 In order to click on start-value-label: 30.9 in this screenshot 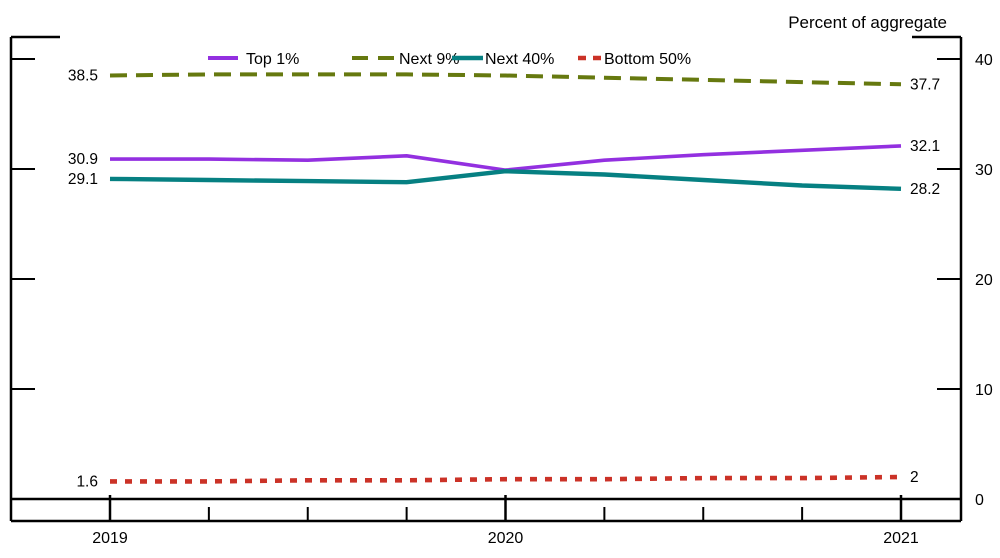, I will do `click(83, 159)`.